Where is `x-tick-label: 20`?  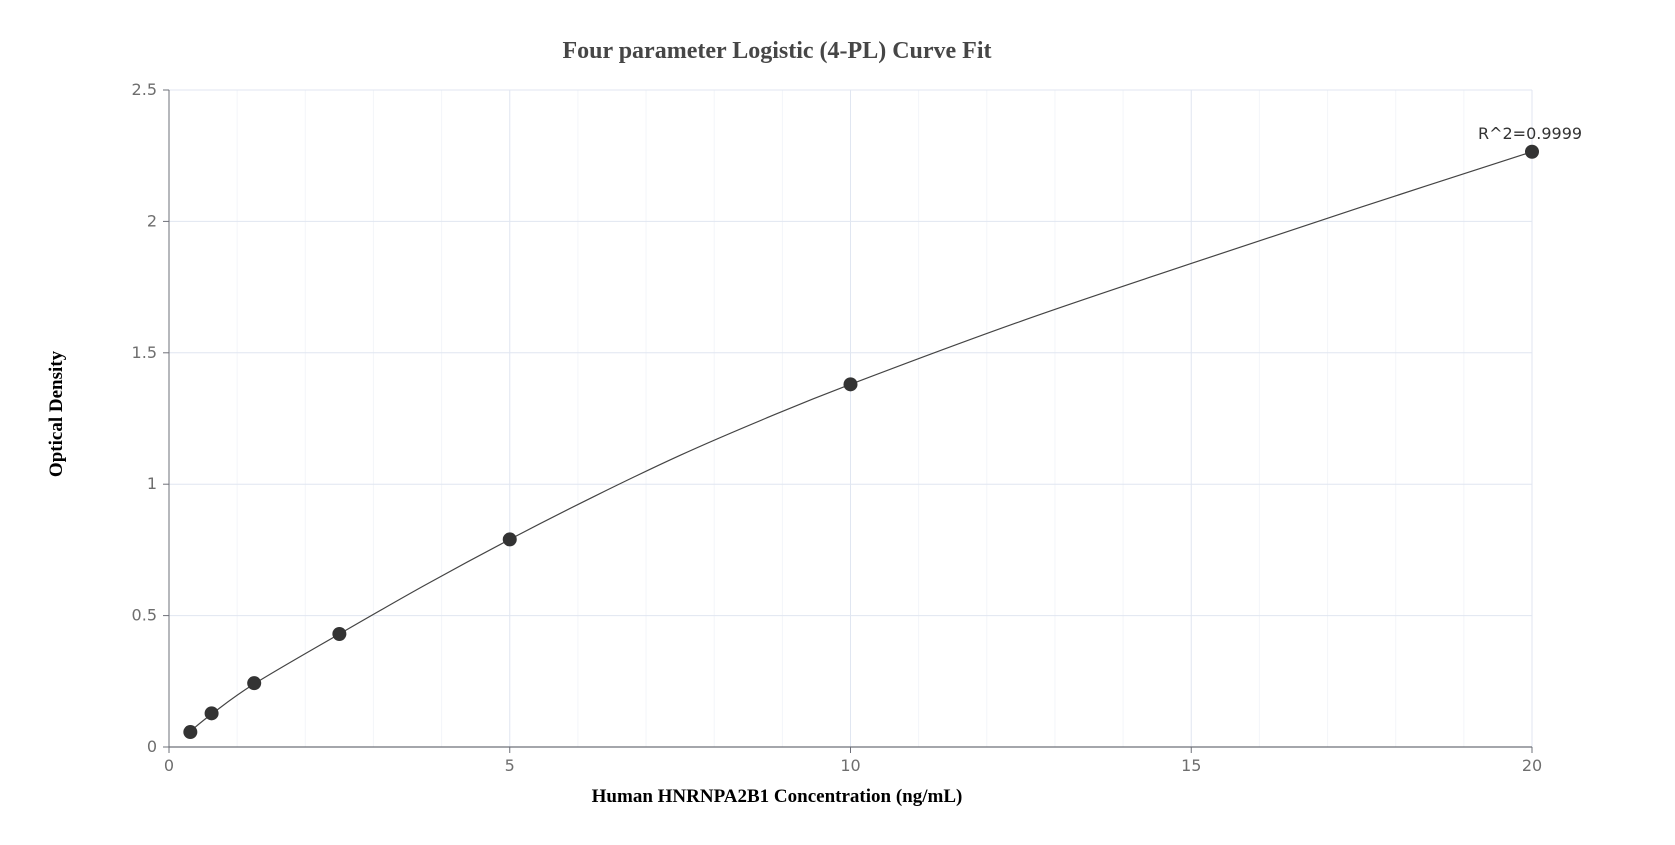
x-tick-label: 20 is located at coordinates (1532, 765).